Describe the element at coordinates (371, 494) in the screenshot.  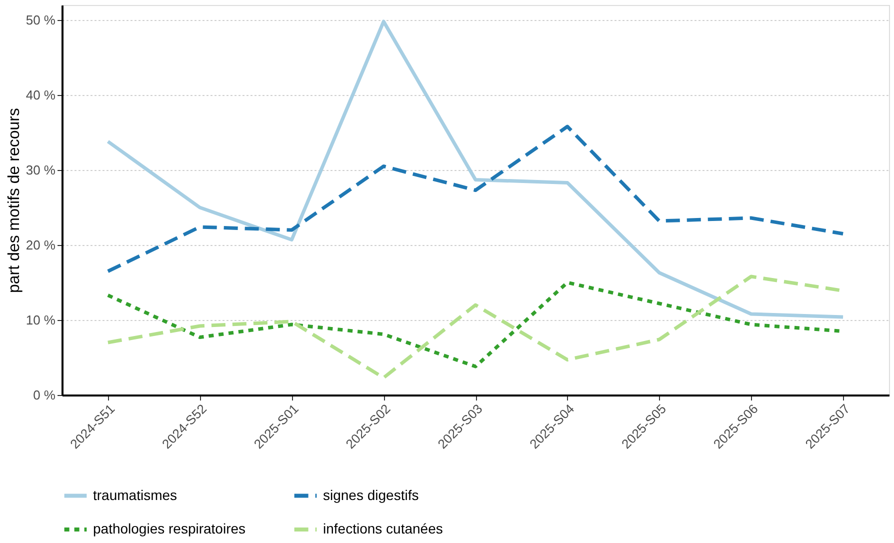
I see `legend-label: signes digestifs` at that location.